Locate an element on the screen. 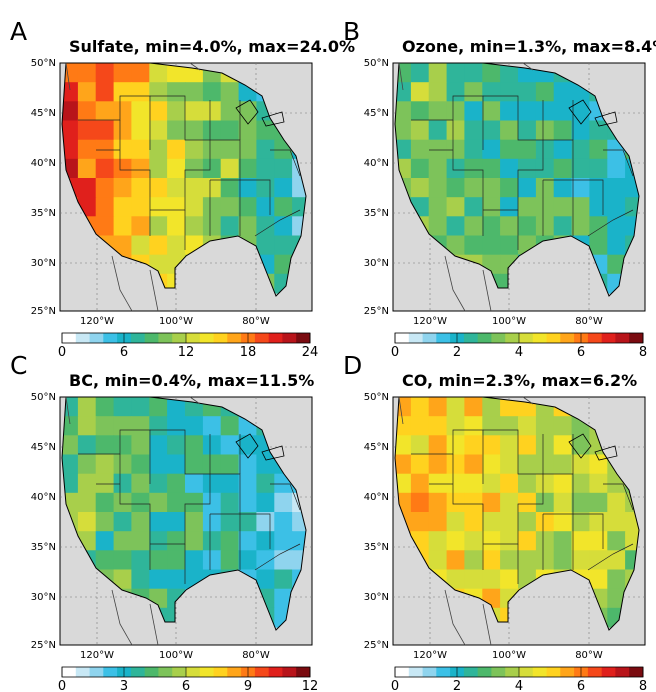 This screenshot has width=656, height=692. colorbar-tick-label: 0 is located at coordinates (395, 685).